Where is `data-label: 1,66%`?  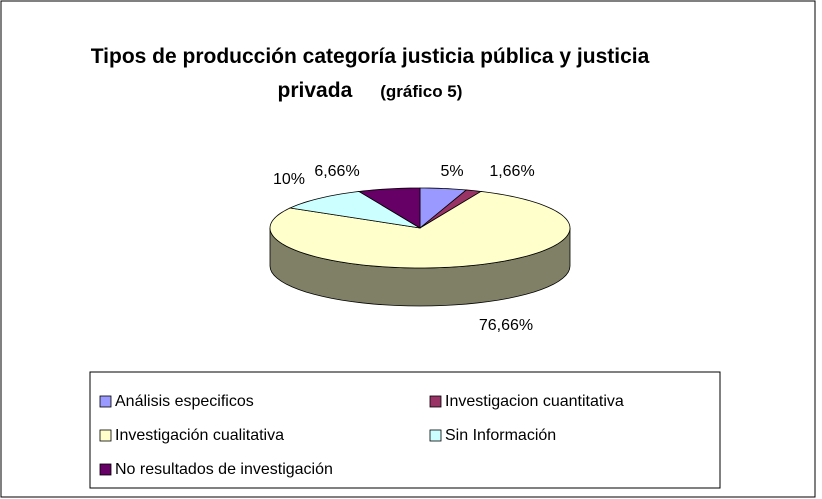 data-label: 1,66% is located at coordinates (511, 171).